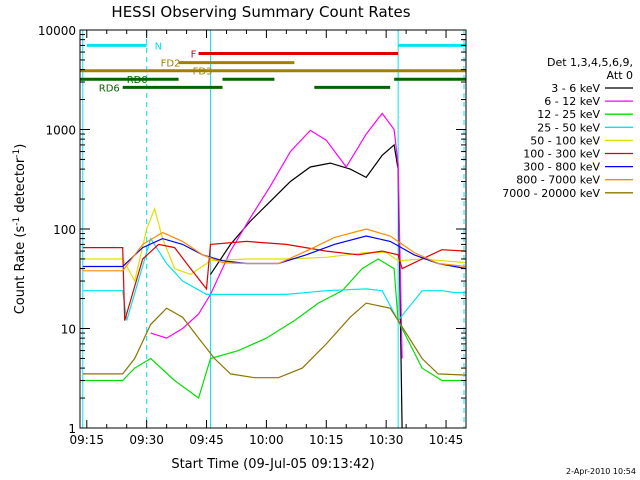 The image size is (640, 480). I want to click on legend-label-3: 25 - 50 keV, so click(568, 127).